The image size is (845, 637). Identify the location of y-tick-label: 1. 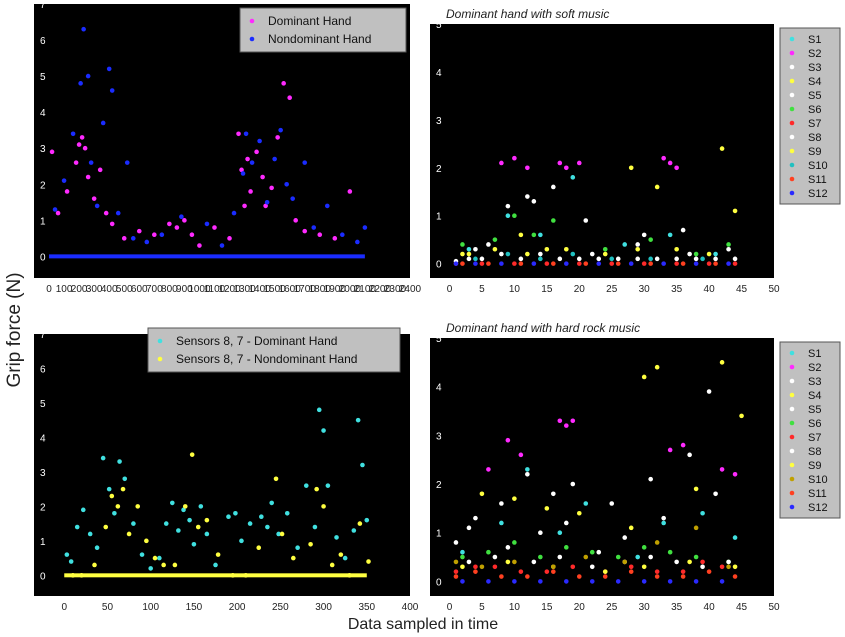
(439, 534).